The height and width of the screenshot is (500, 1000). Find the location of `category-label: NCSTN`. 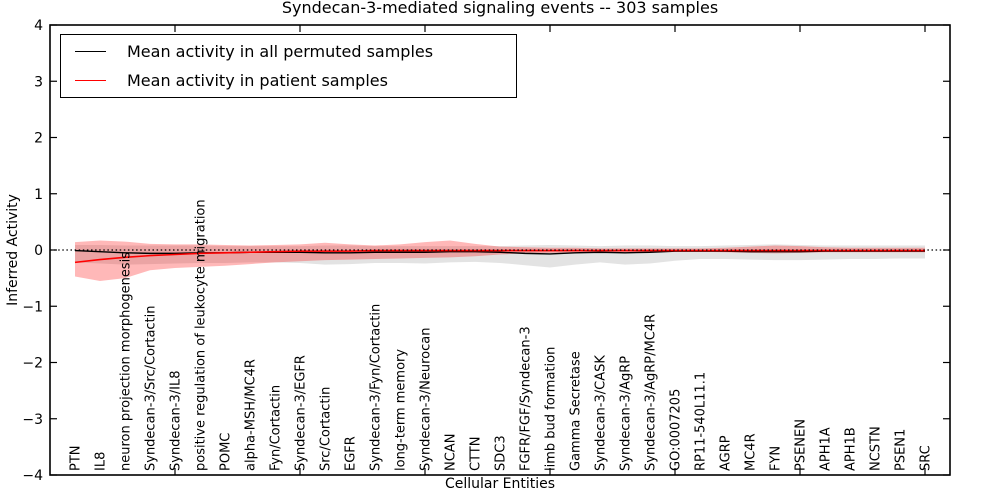

category-label: NCSTN is located at coordinates (876, 448).